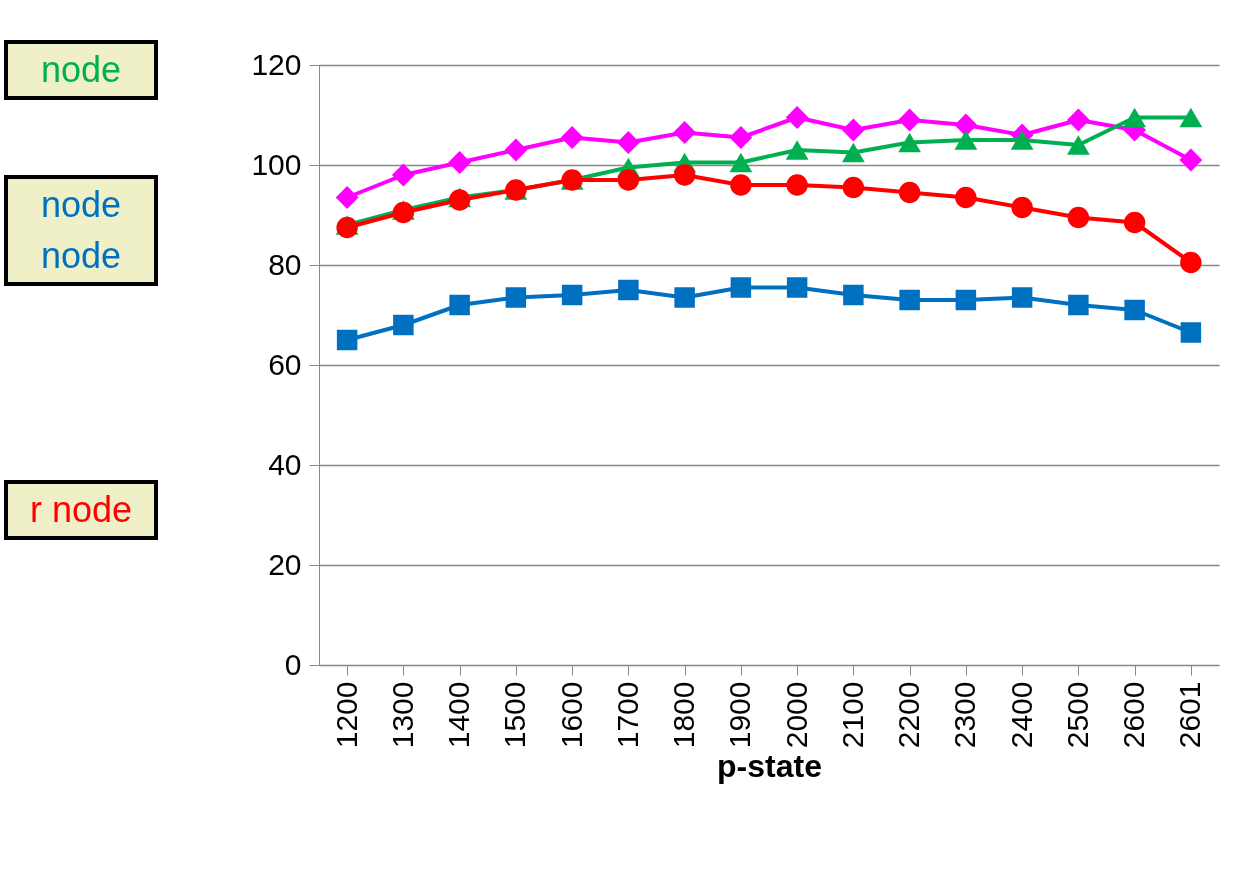 This screenshot has width=1243, height=894. I want to click on x-tick-label: 1700, so click(627, 715).